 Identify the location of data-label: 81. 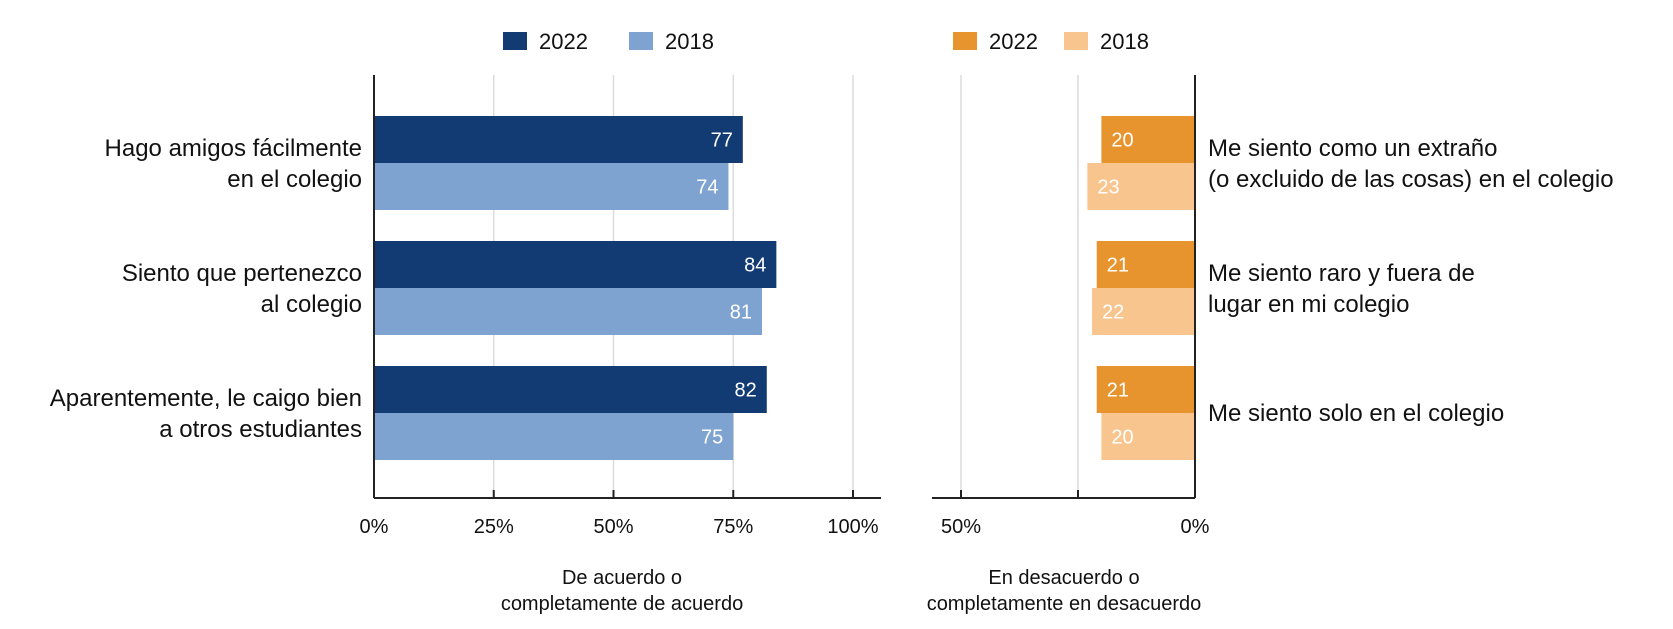
(741, 313).